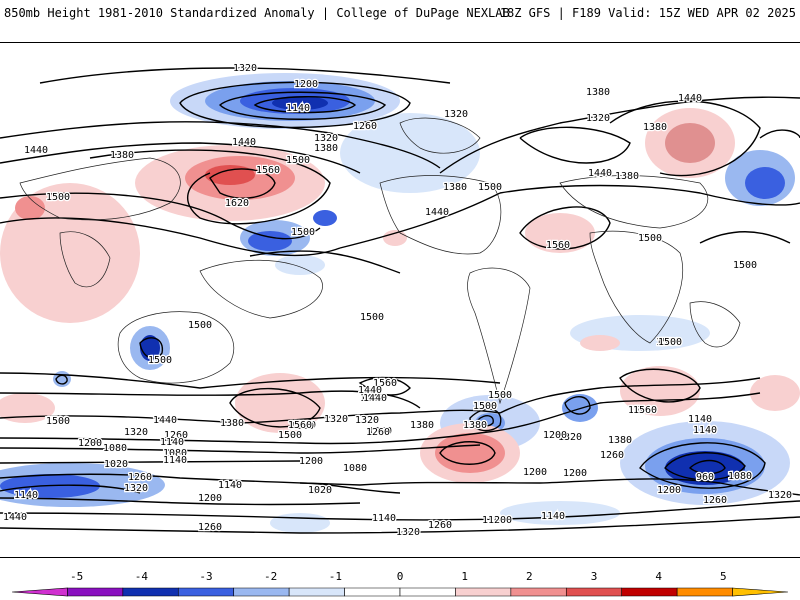 The image size is (800, 600). What do you see at coordinates (400, 576) in the screenshot?
I see `colorbar-tick-label: 0` at bounding box center [400, 576].